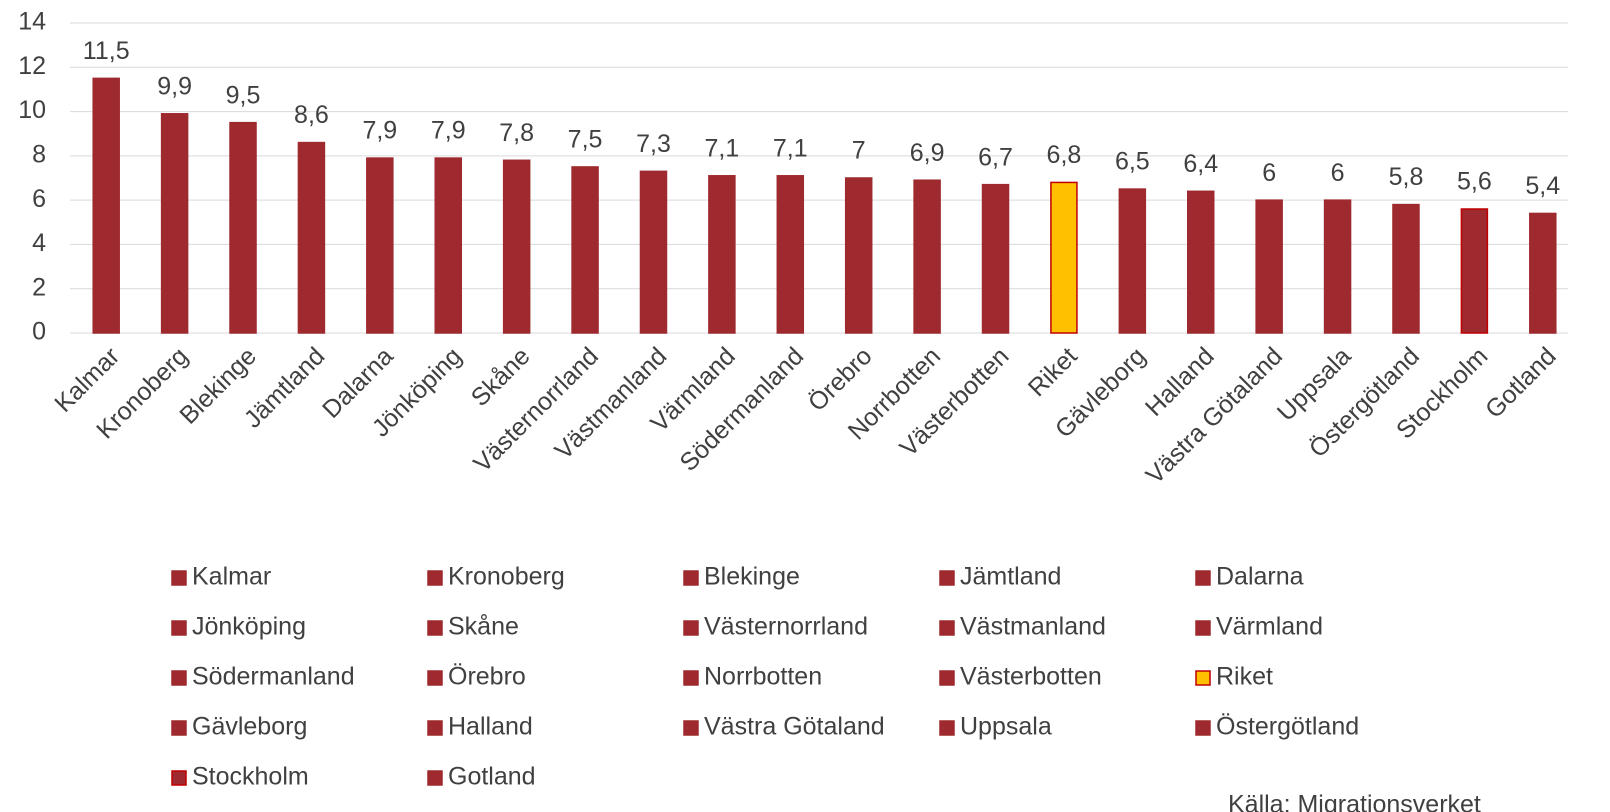 The image size is (1610, 812). Describe the element at coordinates (741, 409) in the screenshot. I see `x-tick-label: Södermanland` at that location.